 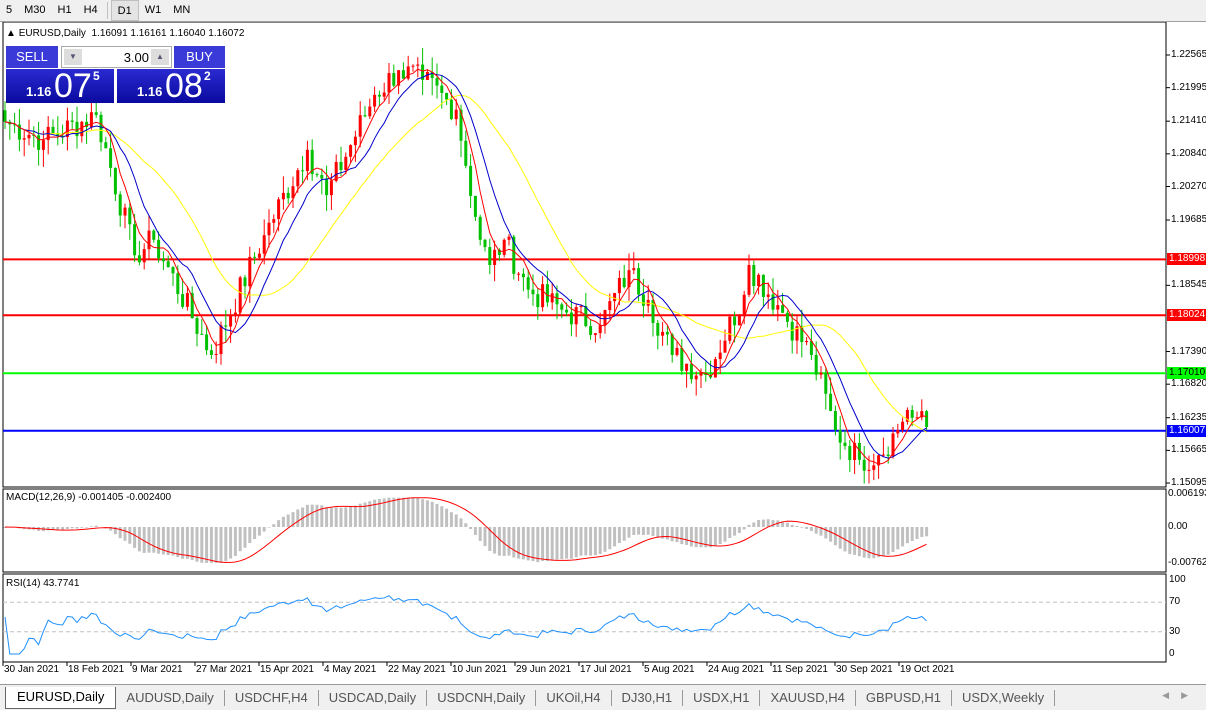 I want to click on tab-usdcnh-daily: USDCNH,Daily, so click(x=482, y=697).